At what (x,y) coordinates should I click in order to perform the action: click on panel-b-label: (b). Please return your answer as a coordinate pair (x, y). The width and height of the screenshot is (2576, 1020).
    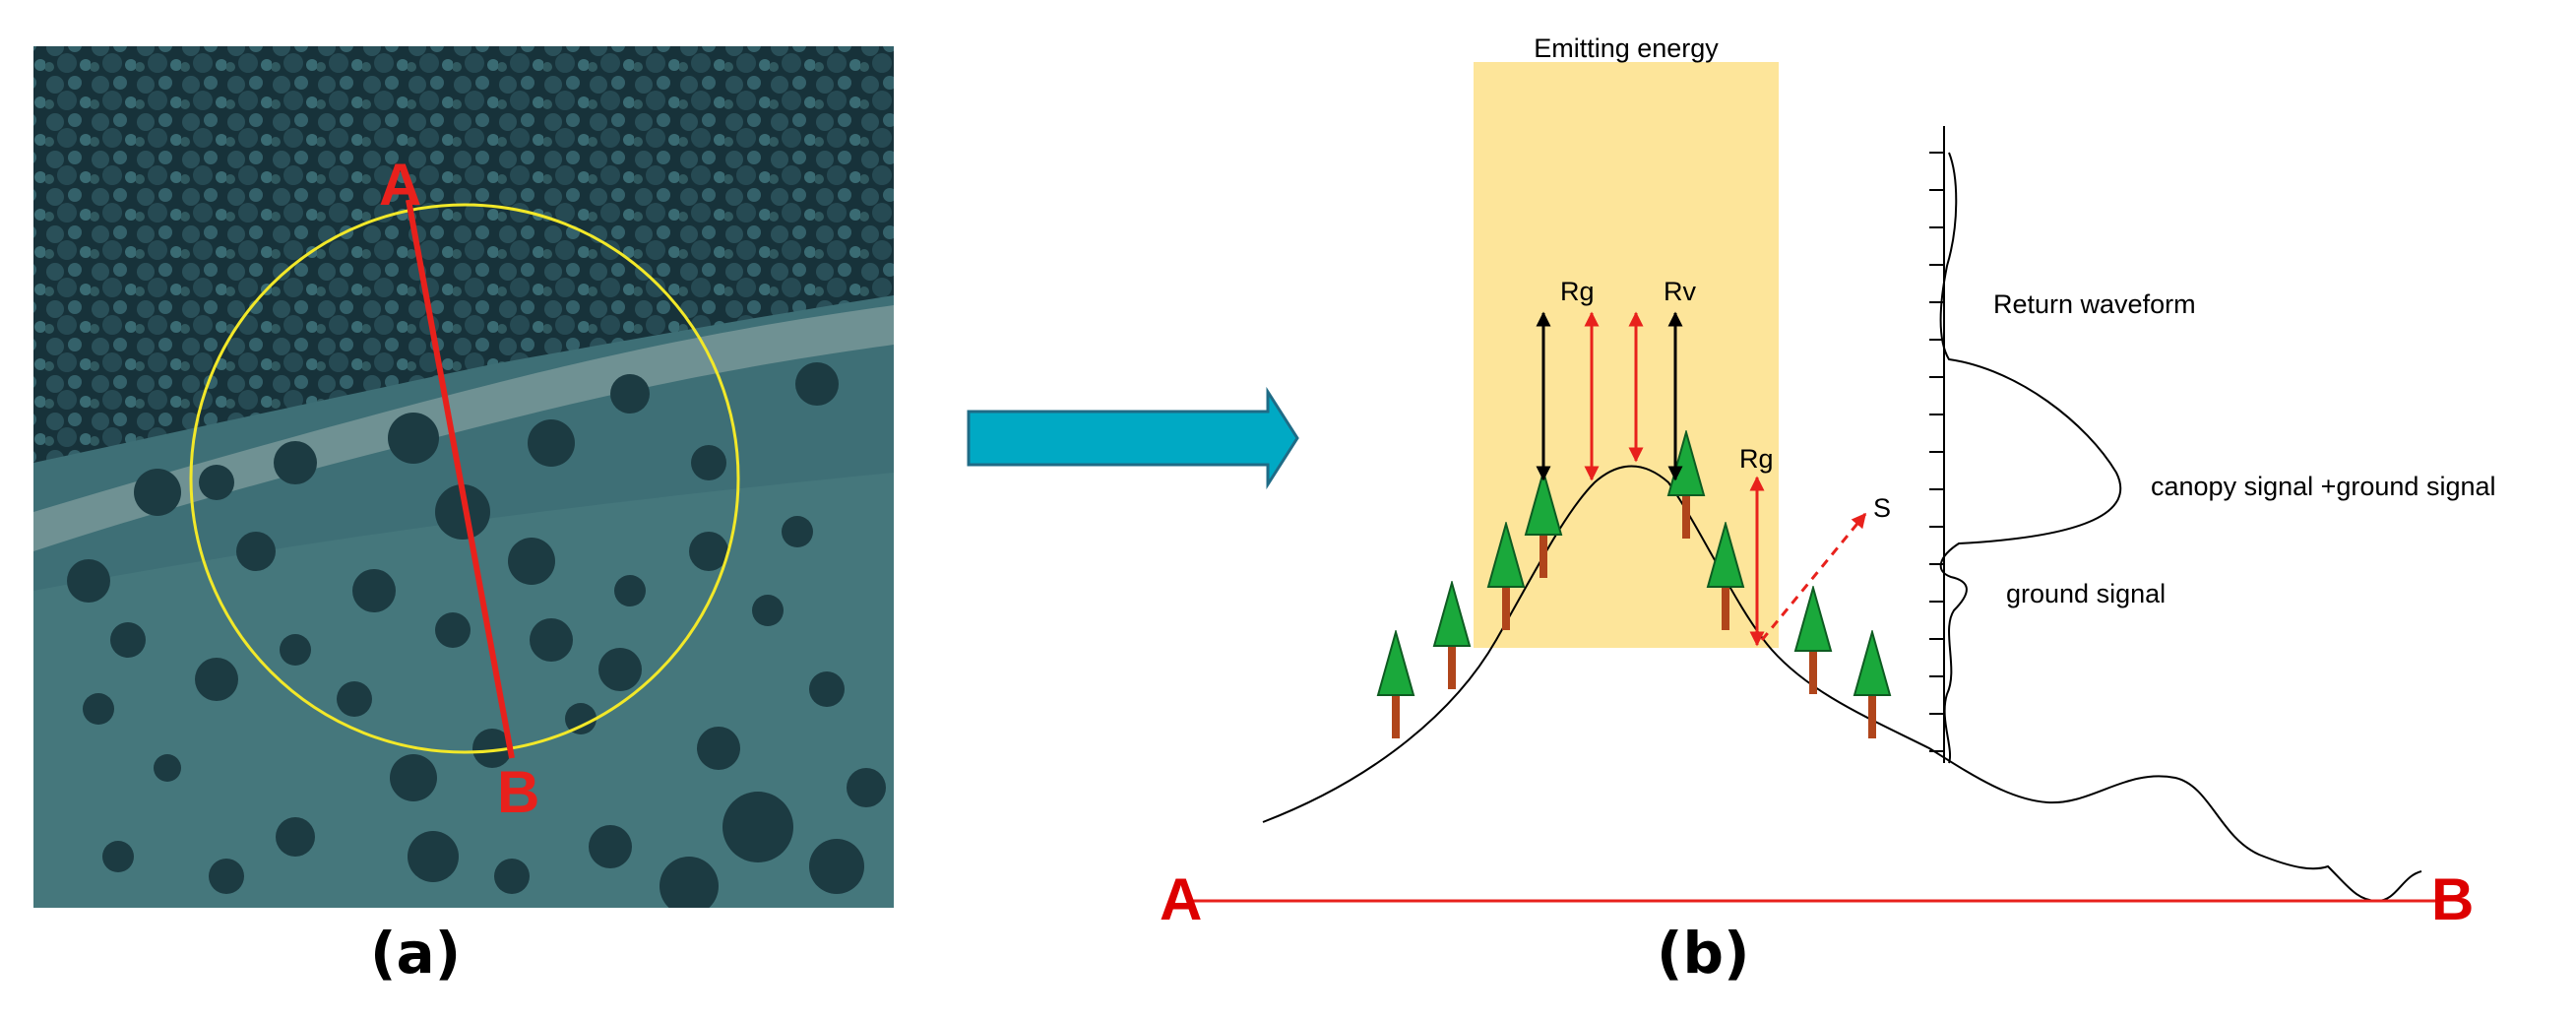
    Looking at the image, I should click on (1704, 953).